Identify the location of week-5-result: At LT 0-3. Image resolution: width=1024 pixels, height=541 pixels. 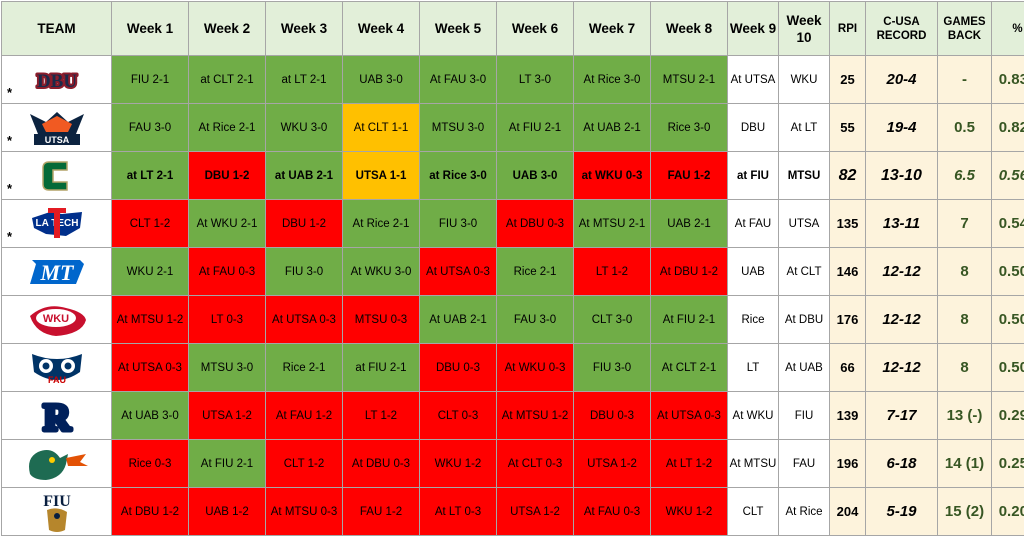
(458, 512).